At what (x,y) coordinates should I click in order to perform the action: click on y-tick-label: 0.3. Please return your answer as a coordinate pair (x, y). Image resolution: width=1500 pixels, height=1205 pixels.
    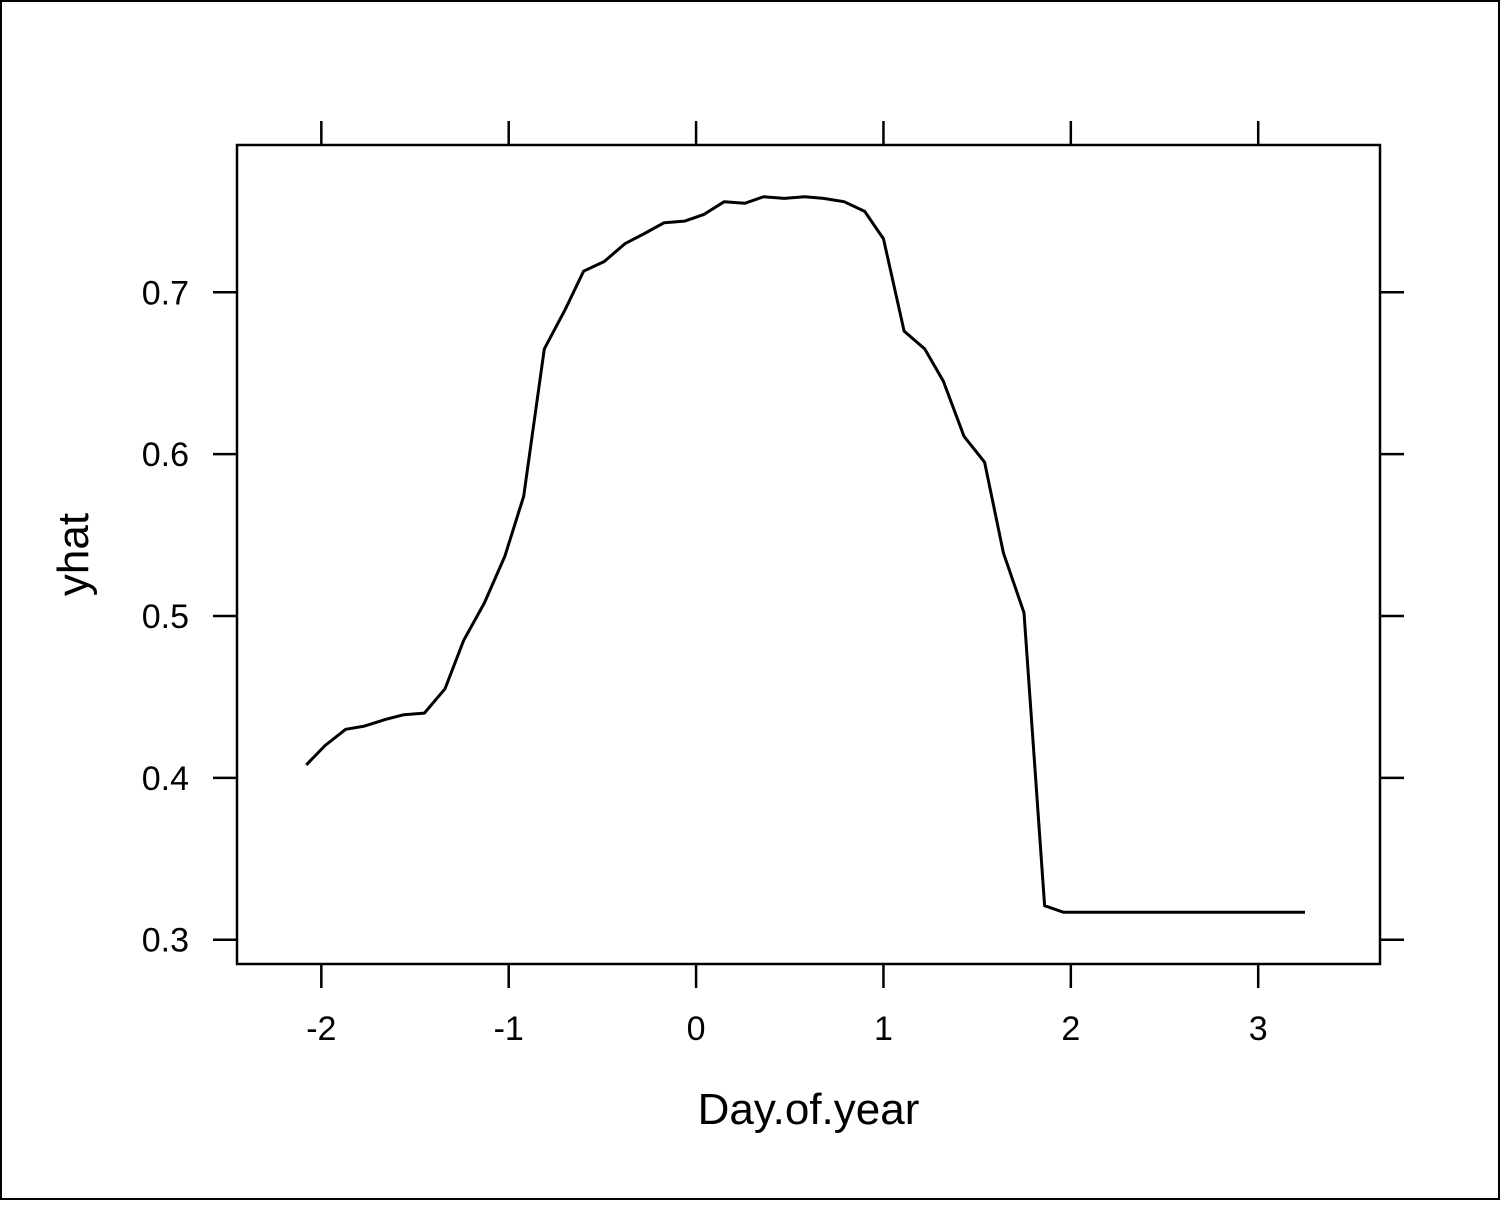
    Looking at the image, I should click on (165, 941).